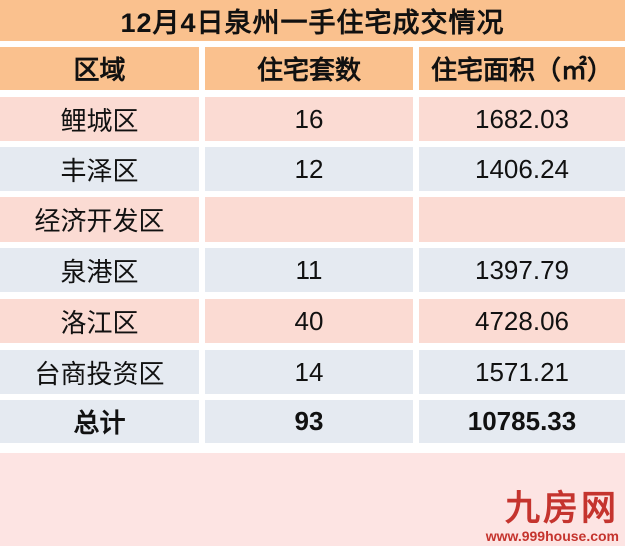 The width and height of the screenshot is (625, 546). I want to click on table-row: 泉港区 11 1397.79, so click(312, 270).